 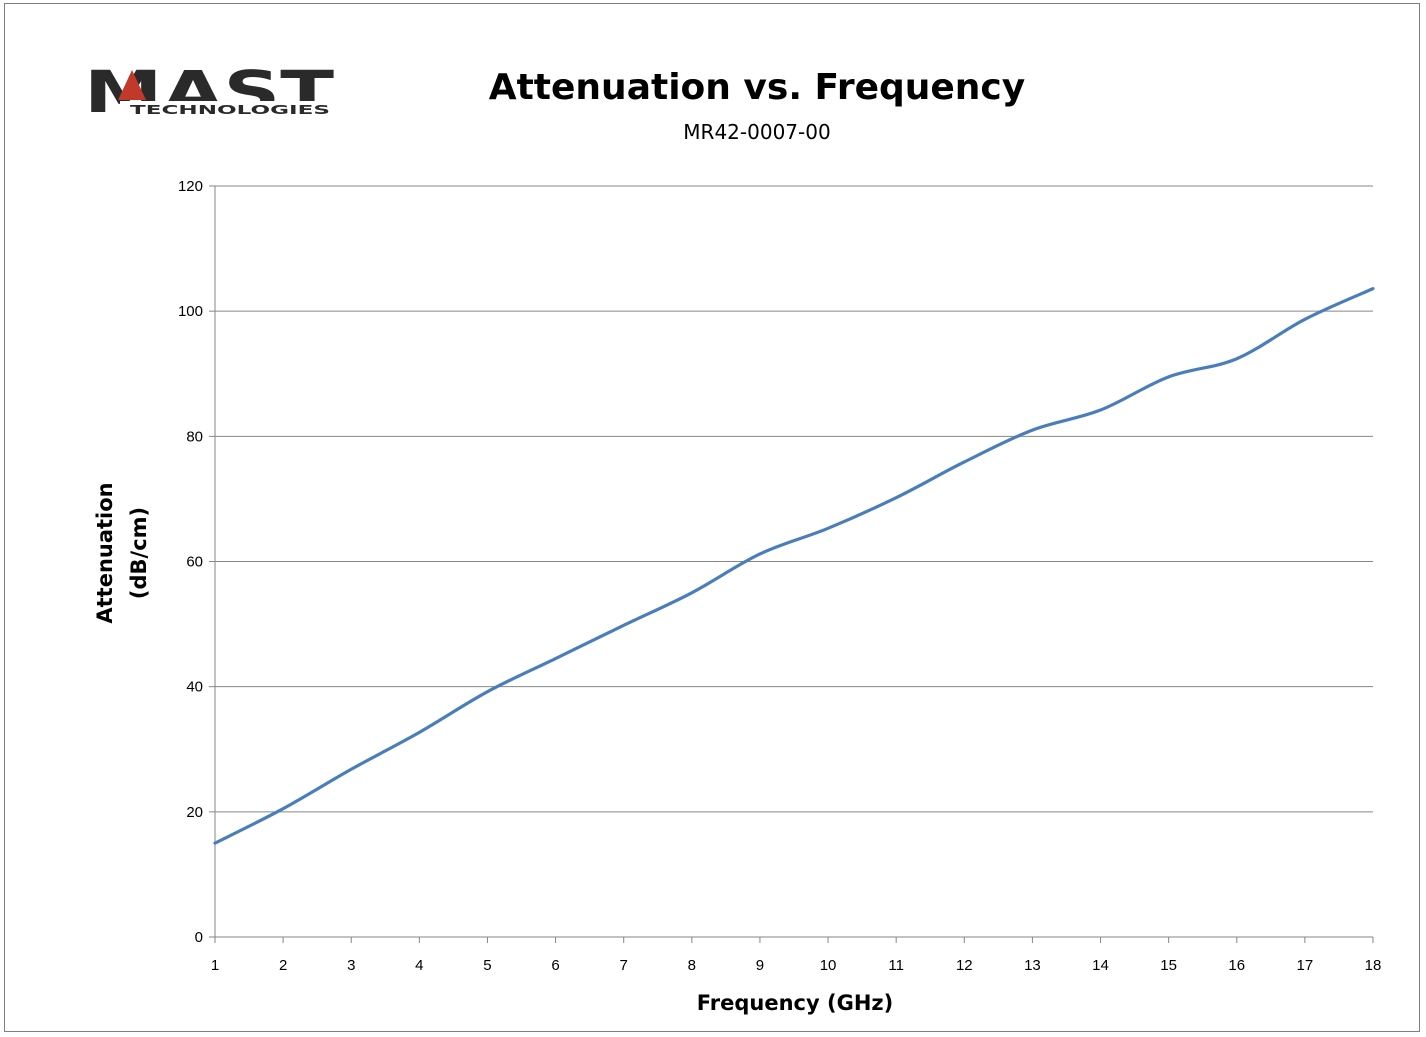 I want to click on x-tick-label: 6, so click(x=555, y=965).